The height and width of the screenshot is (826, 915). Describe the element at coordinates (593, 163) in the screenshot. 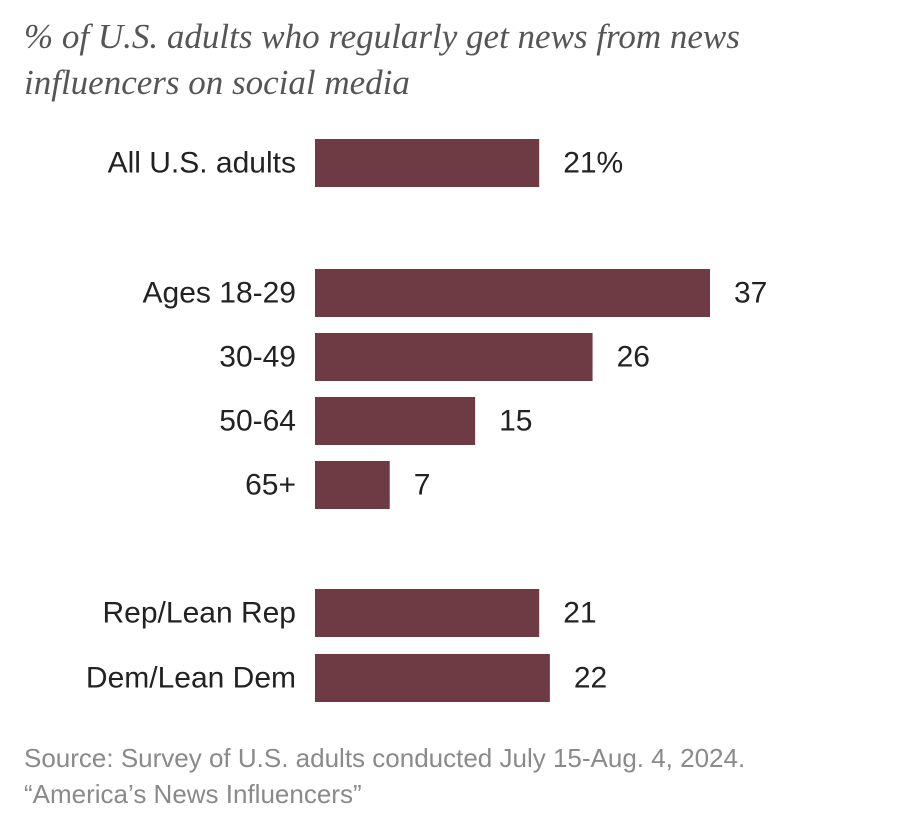

I see `value-label-all-u-s-adults: 21%` at that location.